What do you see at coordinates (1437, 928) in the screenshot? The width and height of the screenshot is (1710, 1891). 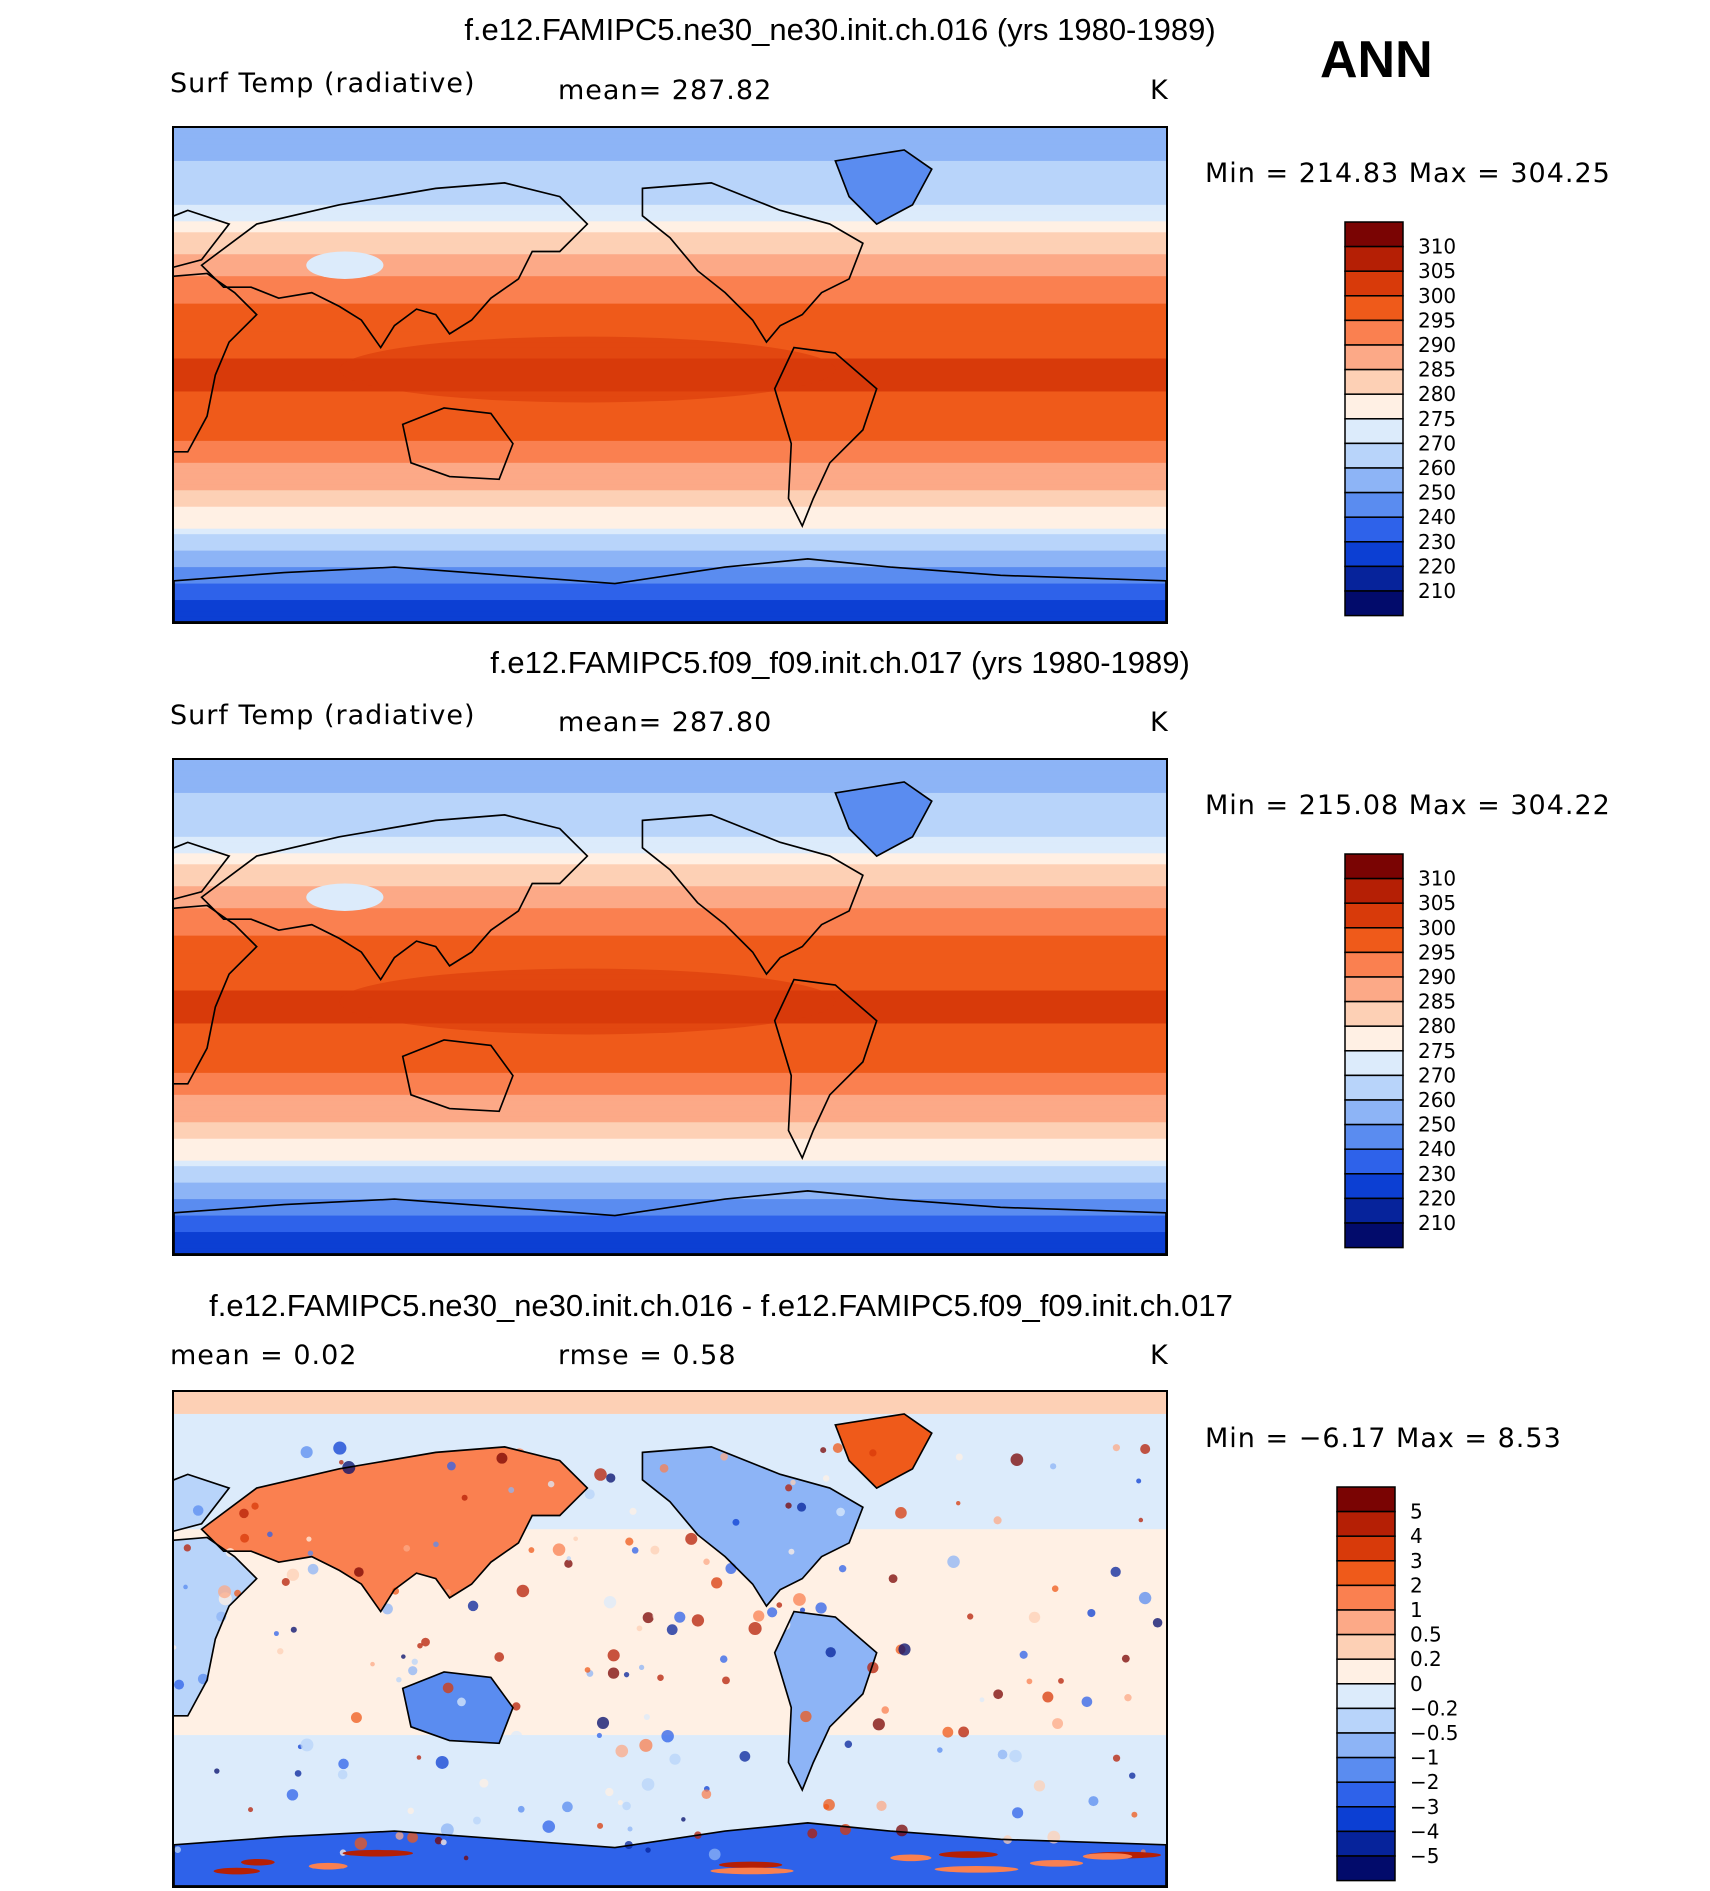 I see `colorbar-tick-label: 300` at bounding box center [1437, 928].